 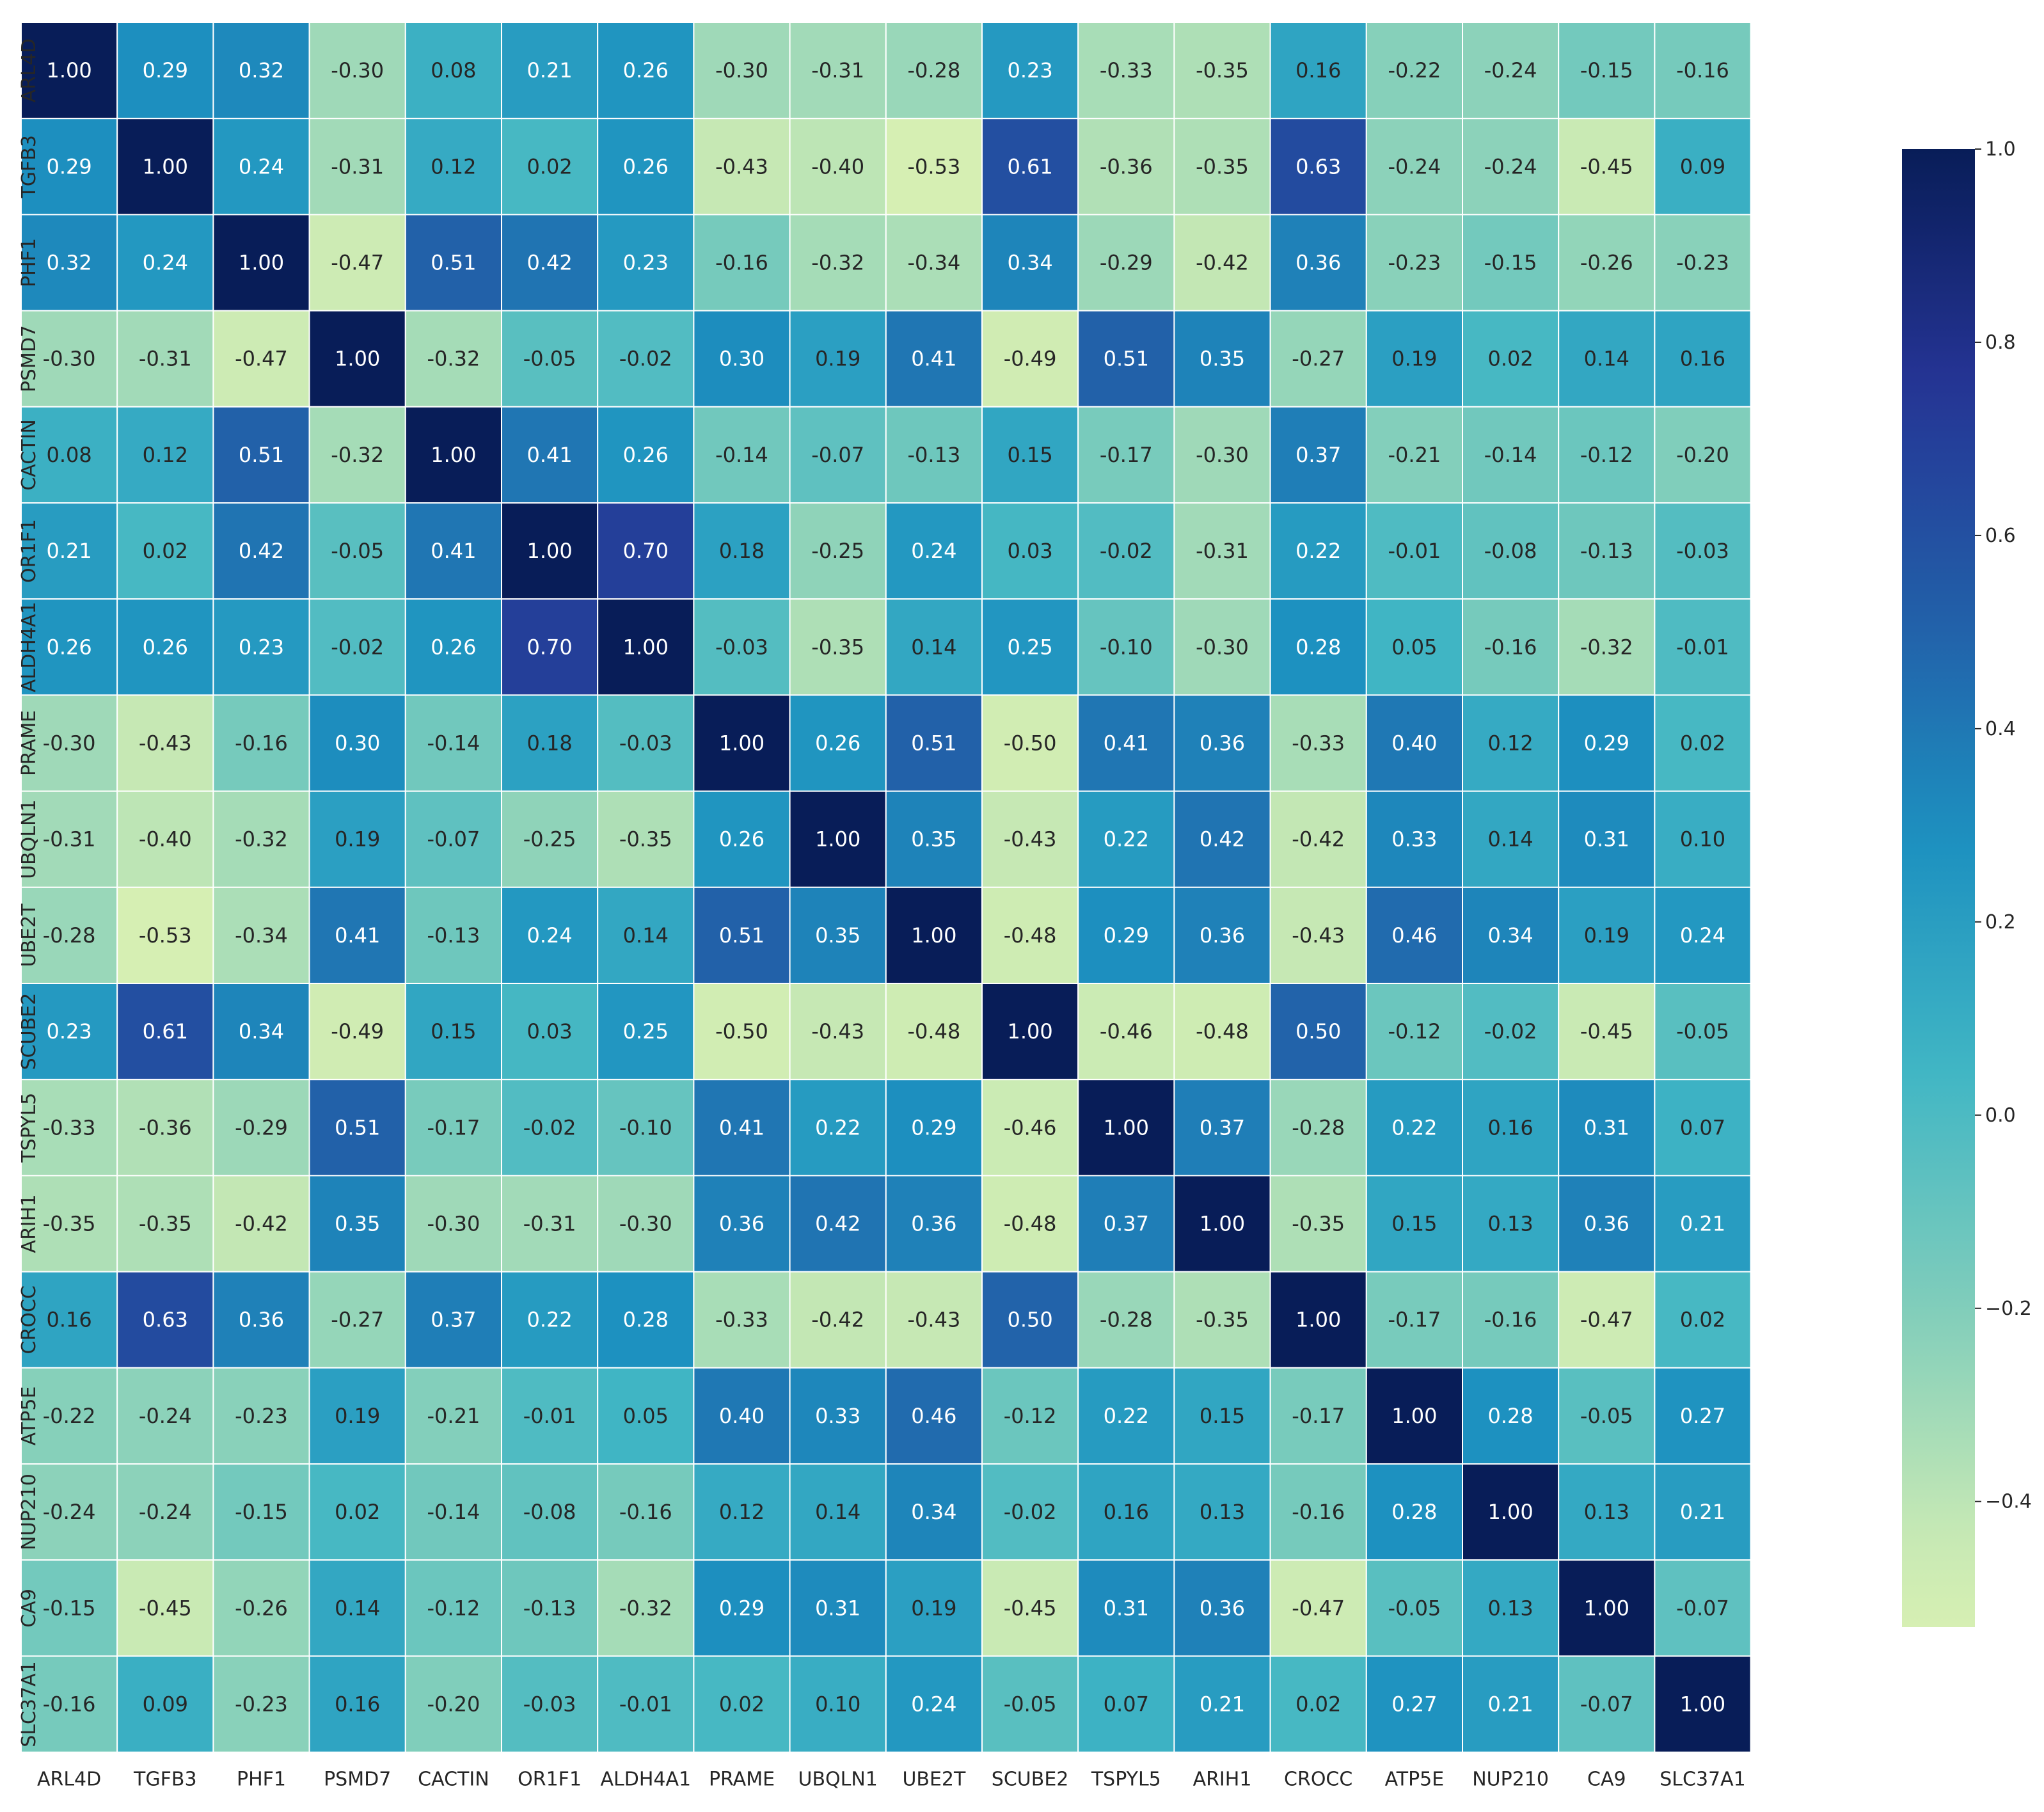 I want to click on heatmap-cell-ARL4D-ARL4D, so click(x=69, y=71).